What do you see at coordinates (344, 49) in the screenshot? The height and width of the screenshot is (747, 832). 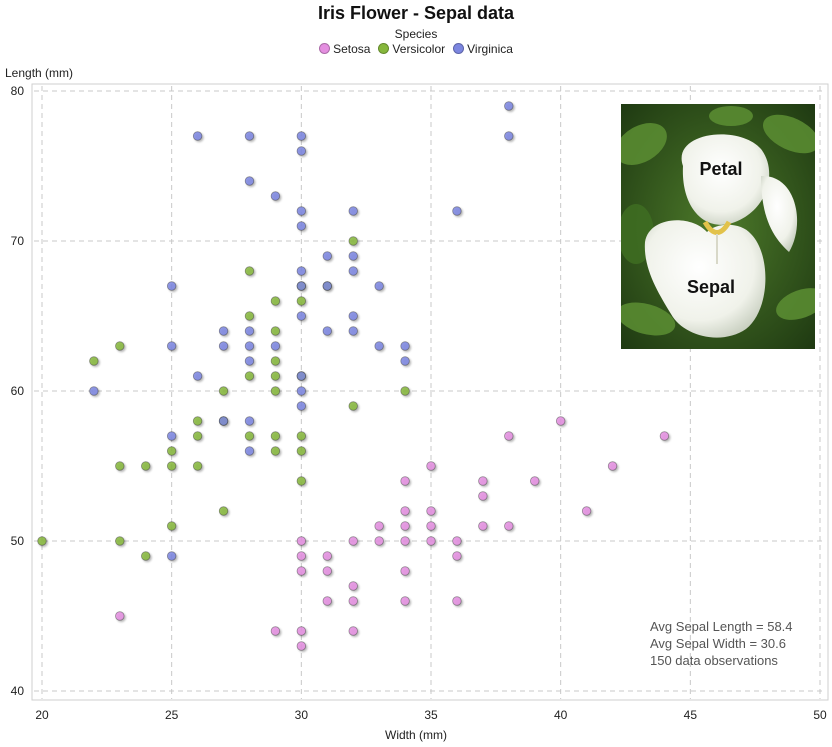 I see `legend-item-setosa: Setosa` at bounding box center [344, 49].